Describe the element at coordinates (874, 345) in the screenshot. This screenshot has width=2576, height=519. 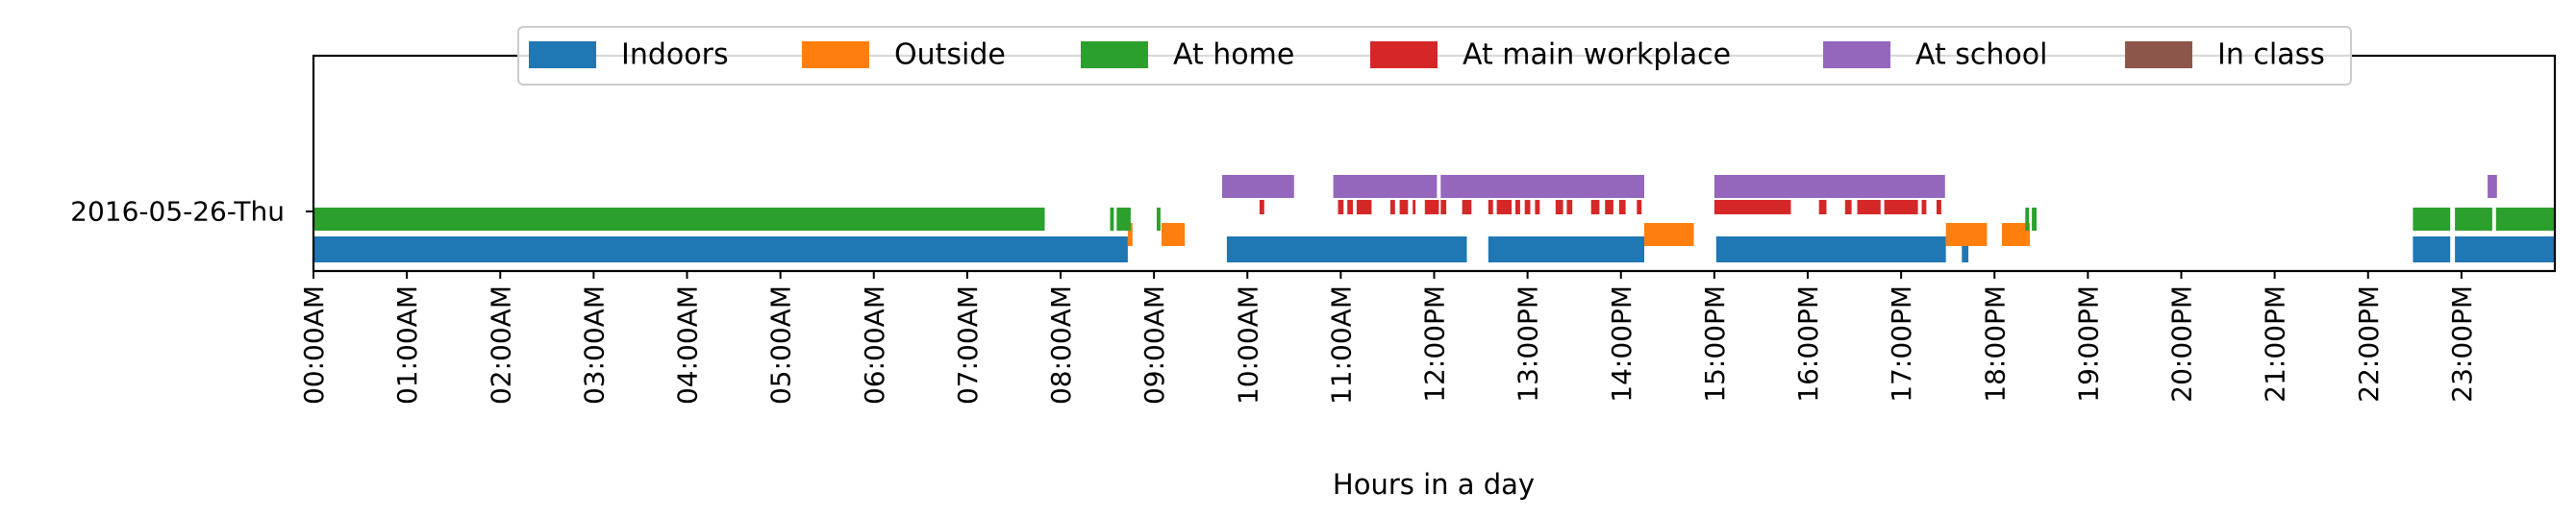
I see `x-tick-label: 06:00AM` at that location.